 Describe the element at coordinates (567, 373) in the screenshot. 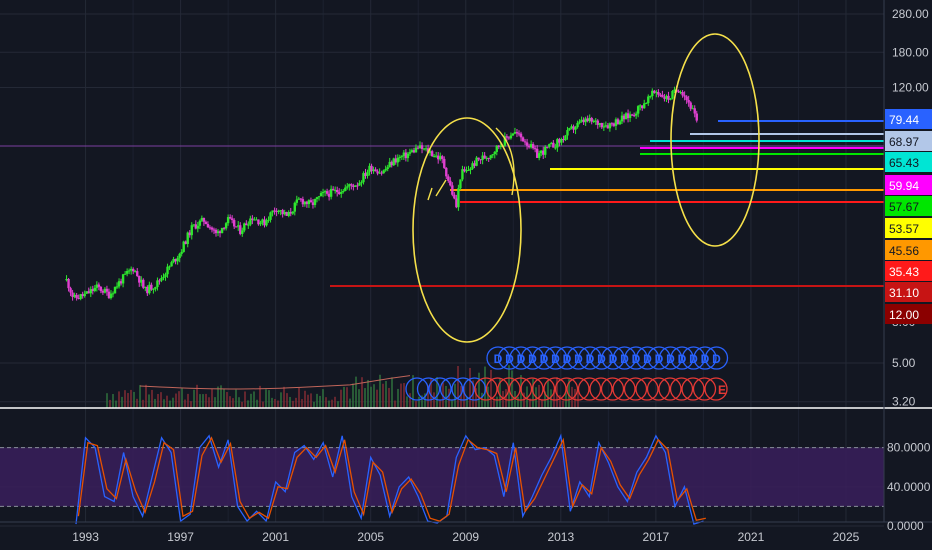

I see `event-markers: D D D D D D D D D D D D D D D D D D D DE` at that location.